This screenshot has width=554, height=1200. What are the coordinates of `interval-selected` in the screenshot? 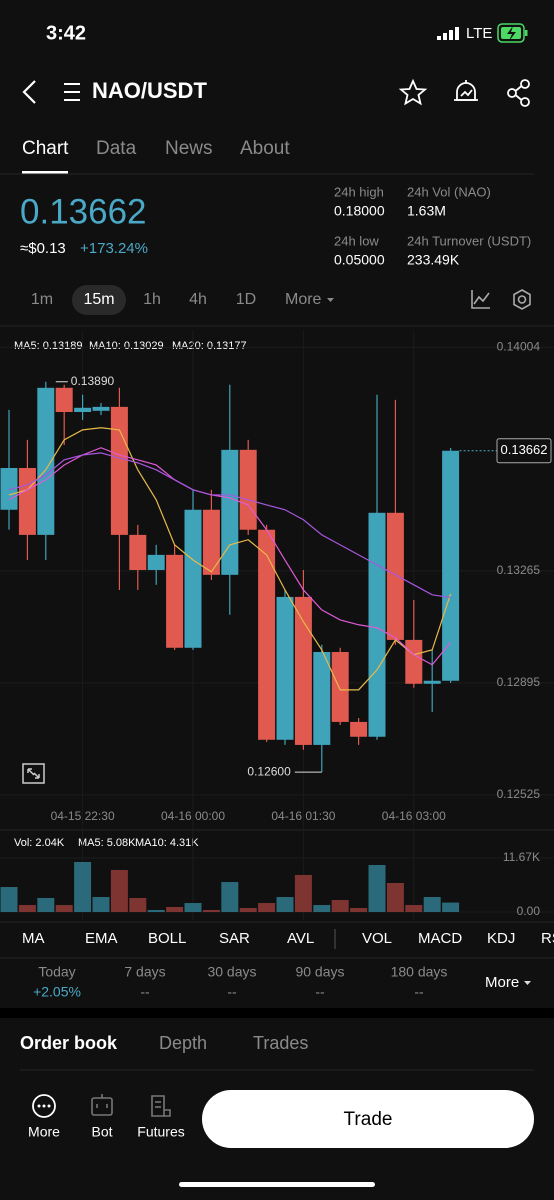 It's located at (99, 300).